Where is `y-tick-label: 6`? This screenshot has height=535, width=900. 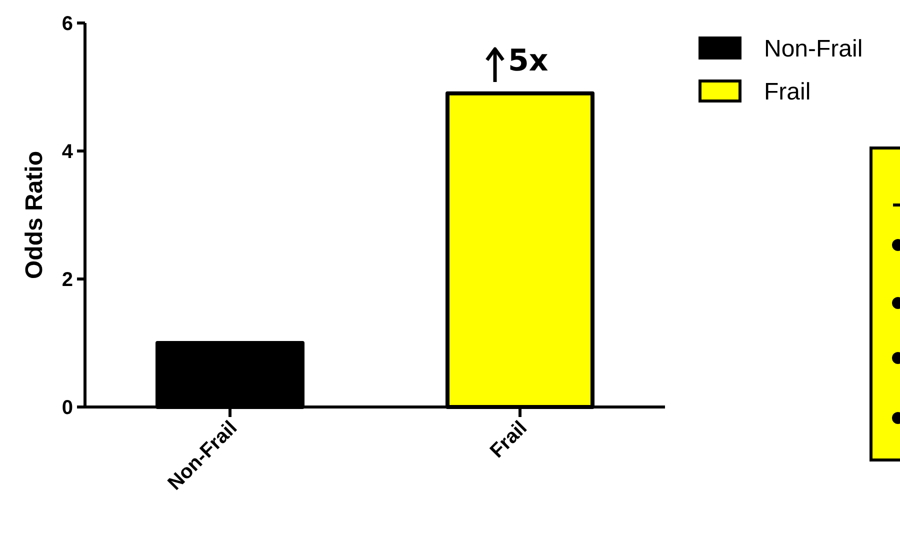 y-tick-label: 6 is located at coordinates (67, 24).